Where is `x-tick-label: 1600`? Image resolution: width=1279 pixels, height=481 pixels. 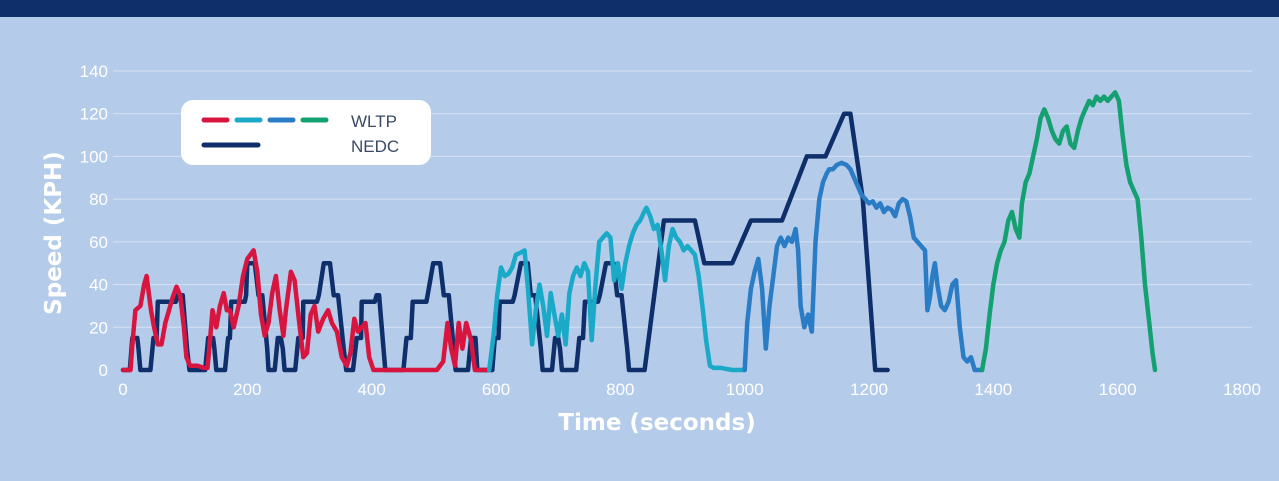 x-tick-label: 1600 is located at coordinates (1118, 389).